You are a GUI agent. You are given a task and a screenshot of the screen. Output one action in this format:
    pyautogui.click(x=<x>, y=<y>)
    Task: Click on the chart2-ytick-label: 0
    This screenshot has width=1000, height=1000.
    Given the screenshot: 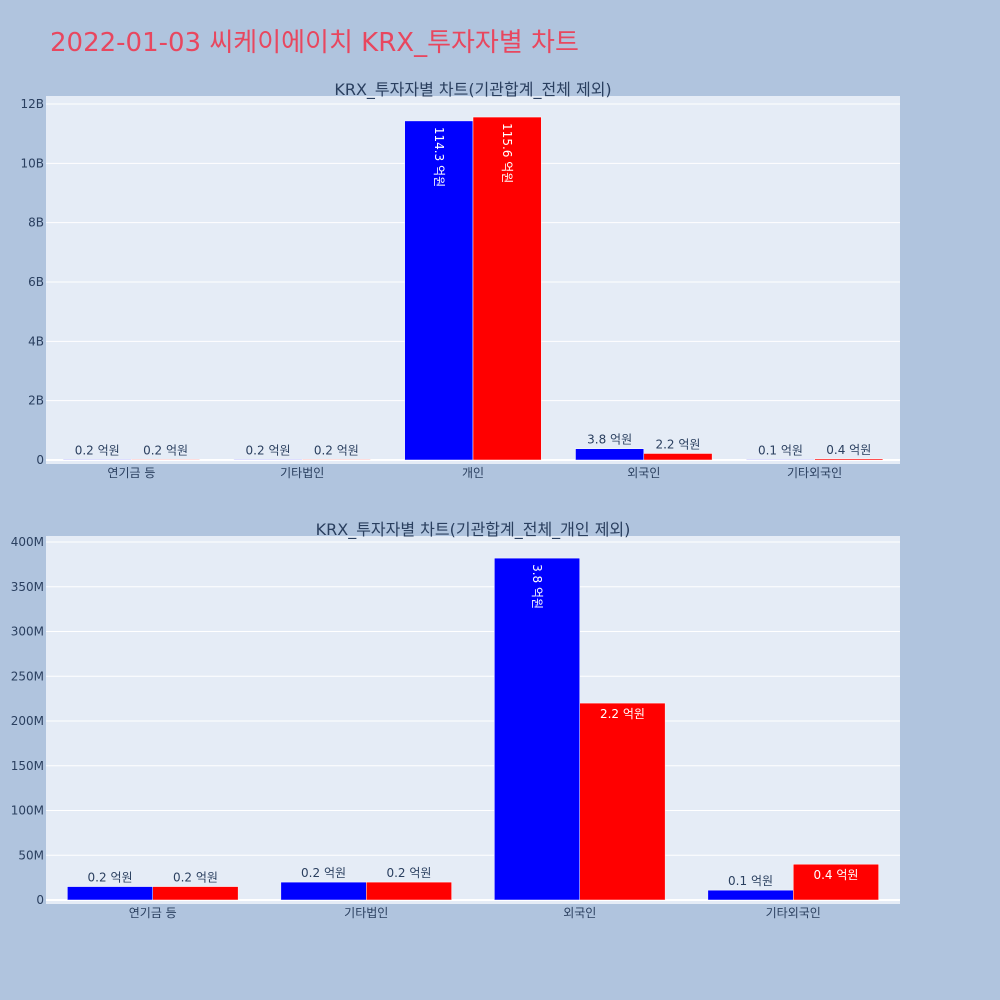 What is the action you would take?
    pyautogui.click(x=40, y=900)
    